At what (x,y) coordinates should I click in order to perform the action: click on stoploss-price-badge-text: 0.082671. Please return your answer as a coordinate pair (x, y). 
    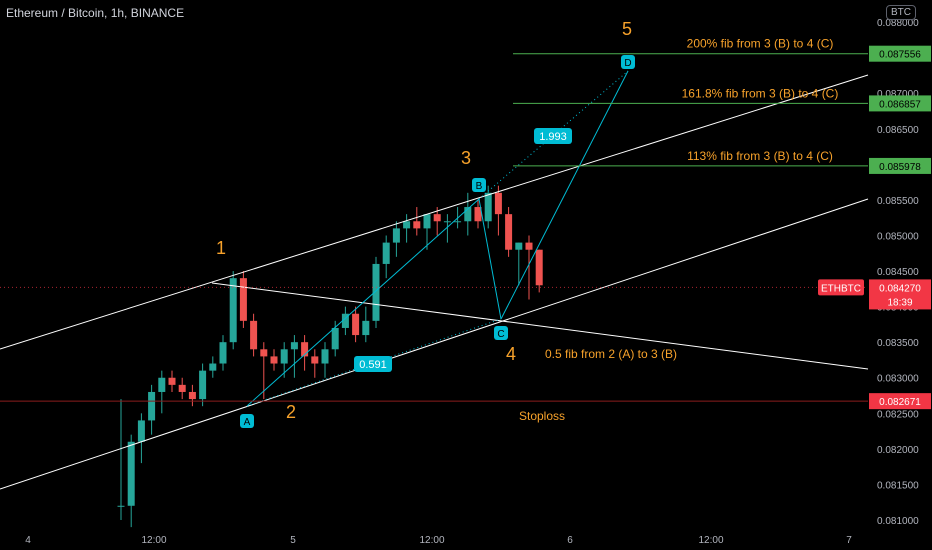
    Looking at the image, I should click on (900, 402).